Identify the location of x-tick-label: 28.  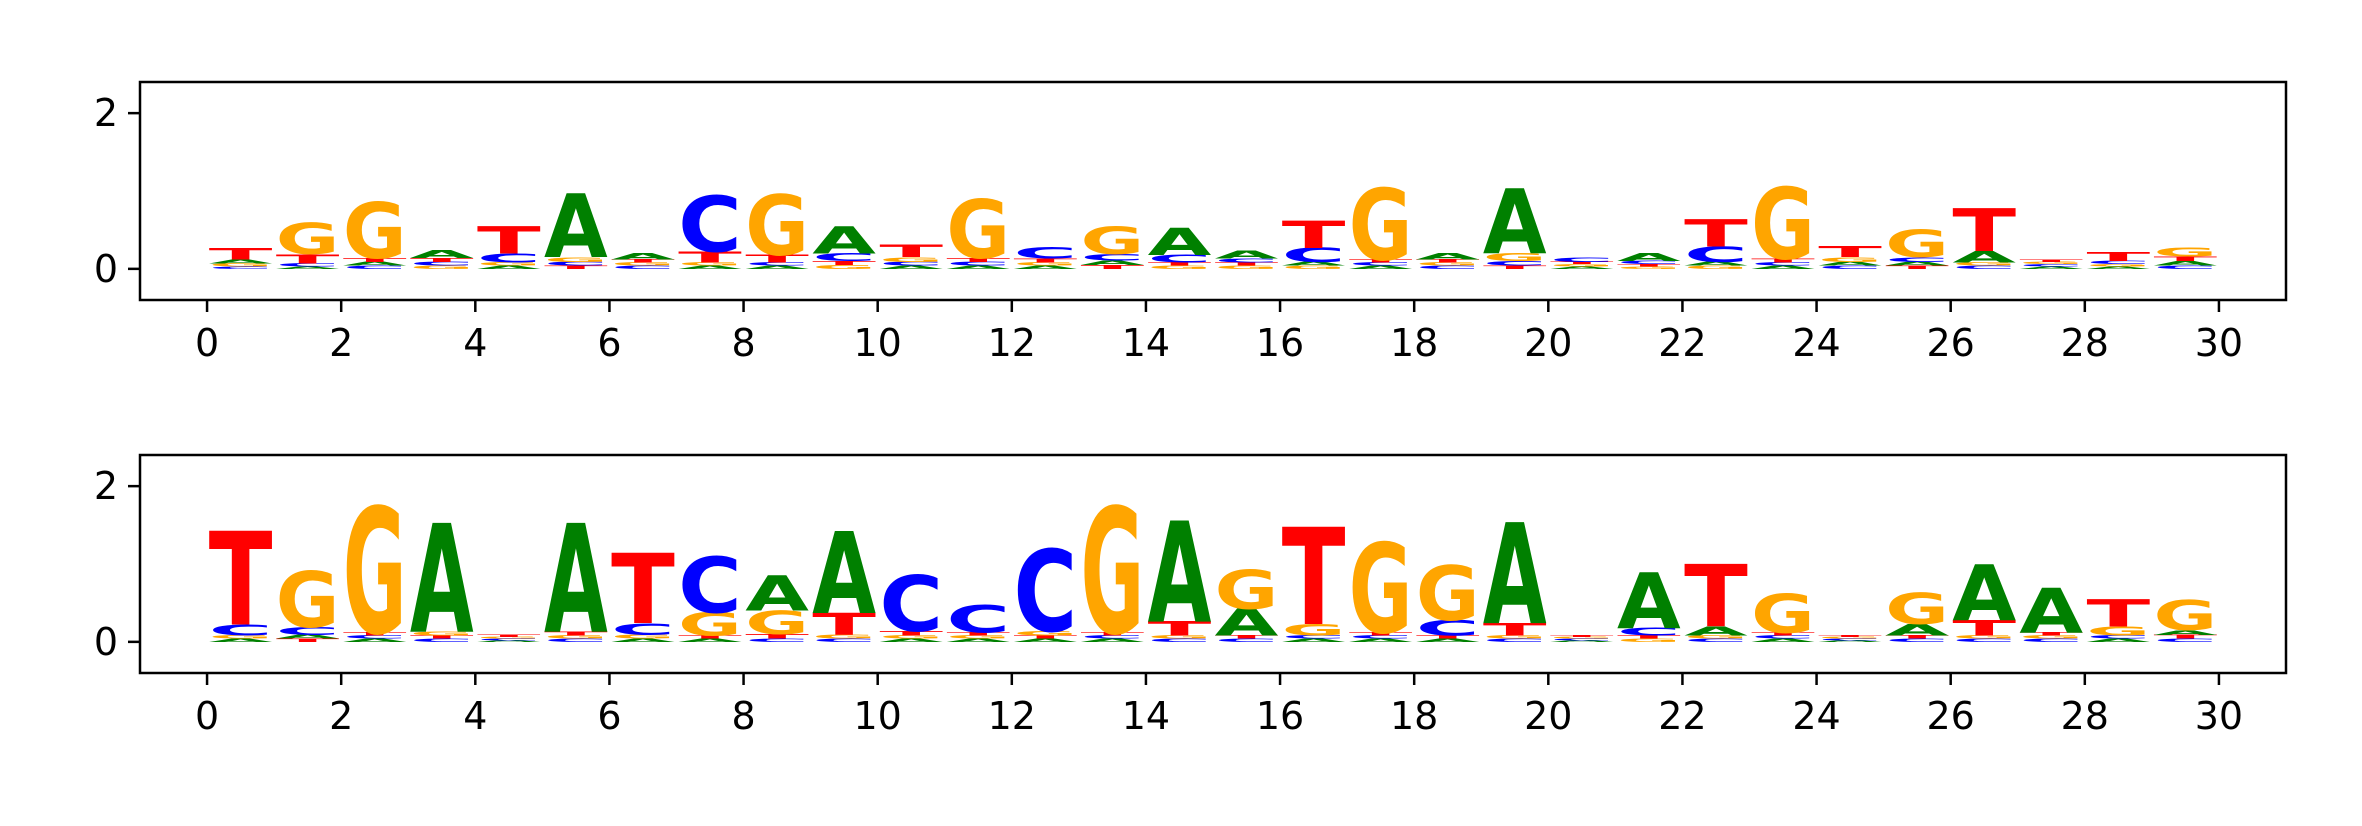
(2085, 343).